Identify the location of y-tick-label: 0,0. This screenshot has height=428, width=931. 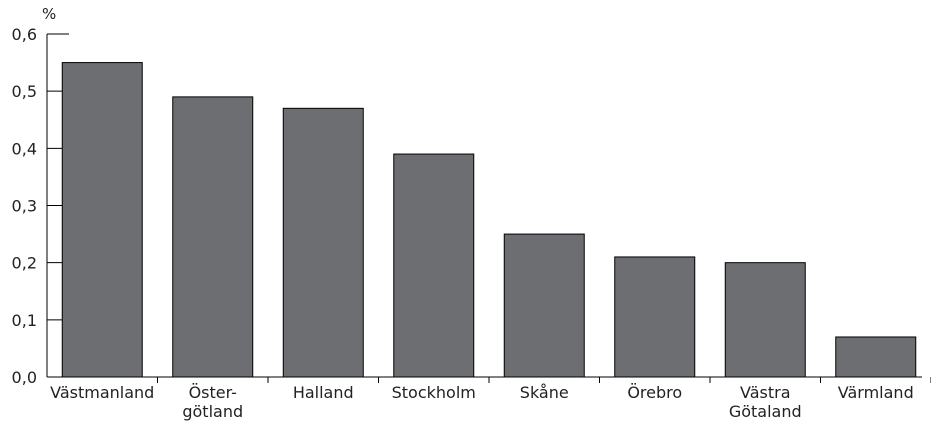
(24, 377).